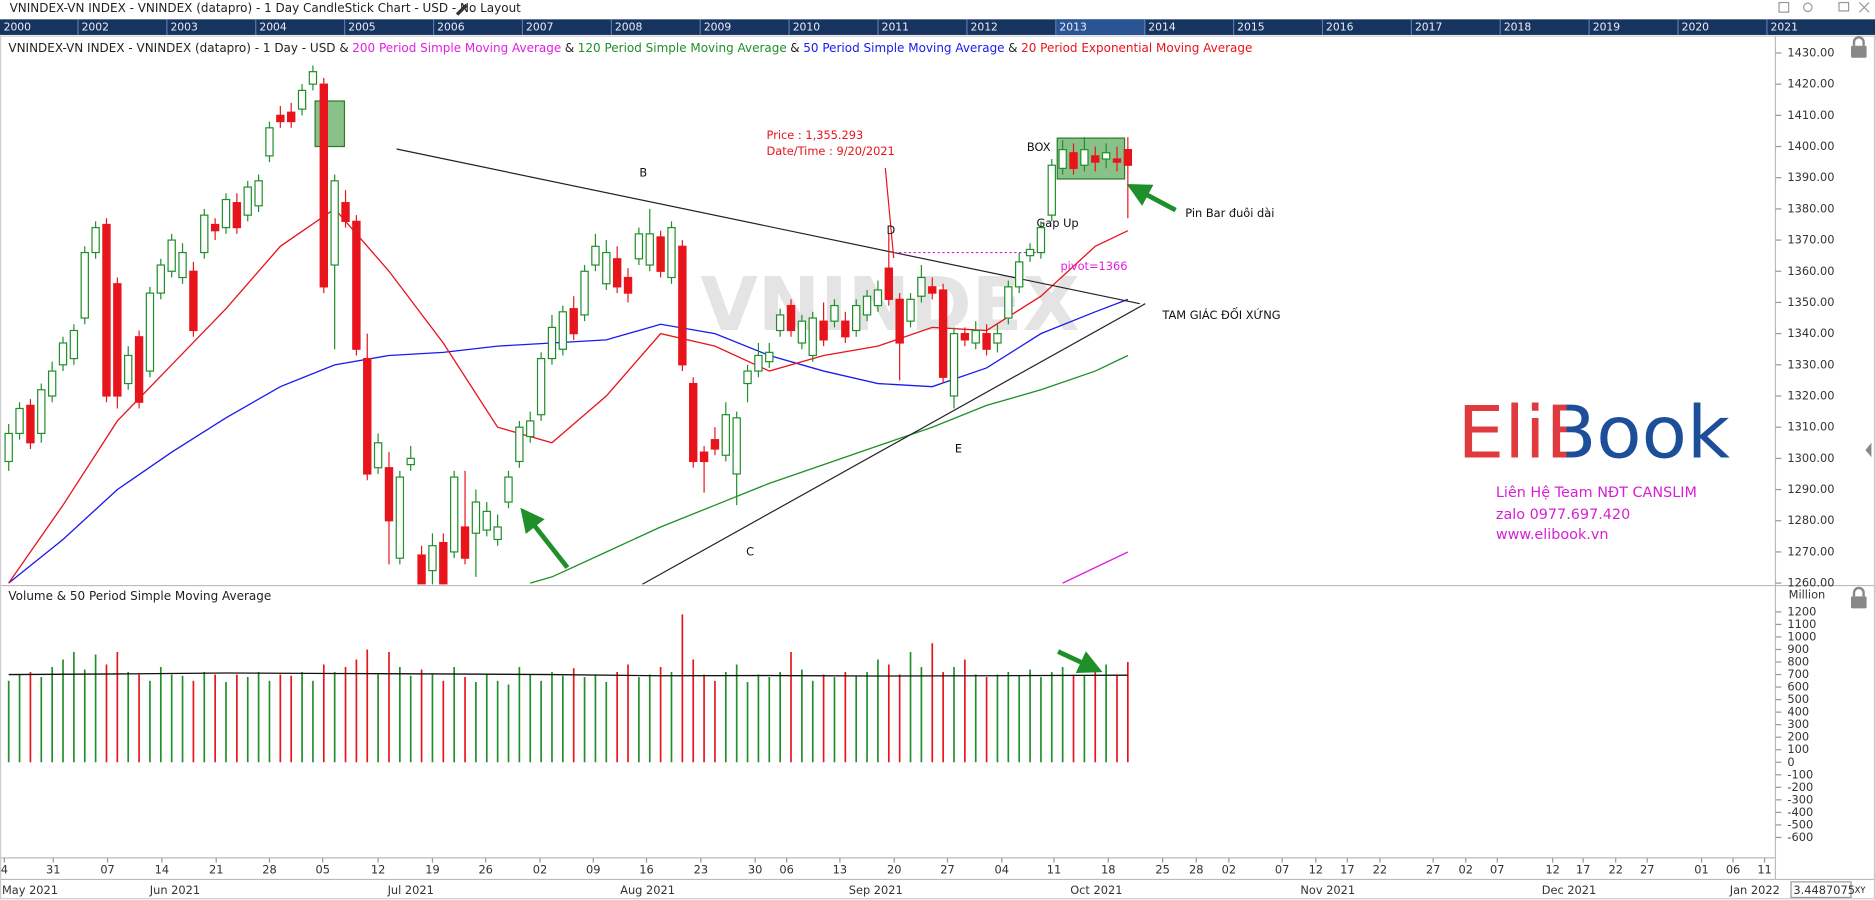 The image size is (1875, 900). Describe the element at coordinates (840, 869) in the screenshot. I see `x-tick-label: 13` at that location.